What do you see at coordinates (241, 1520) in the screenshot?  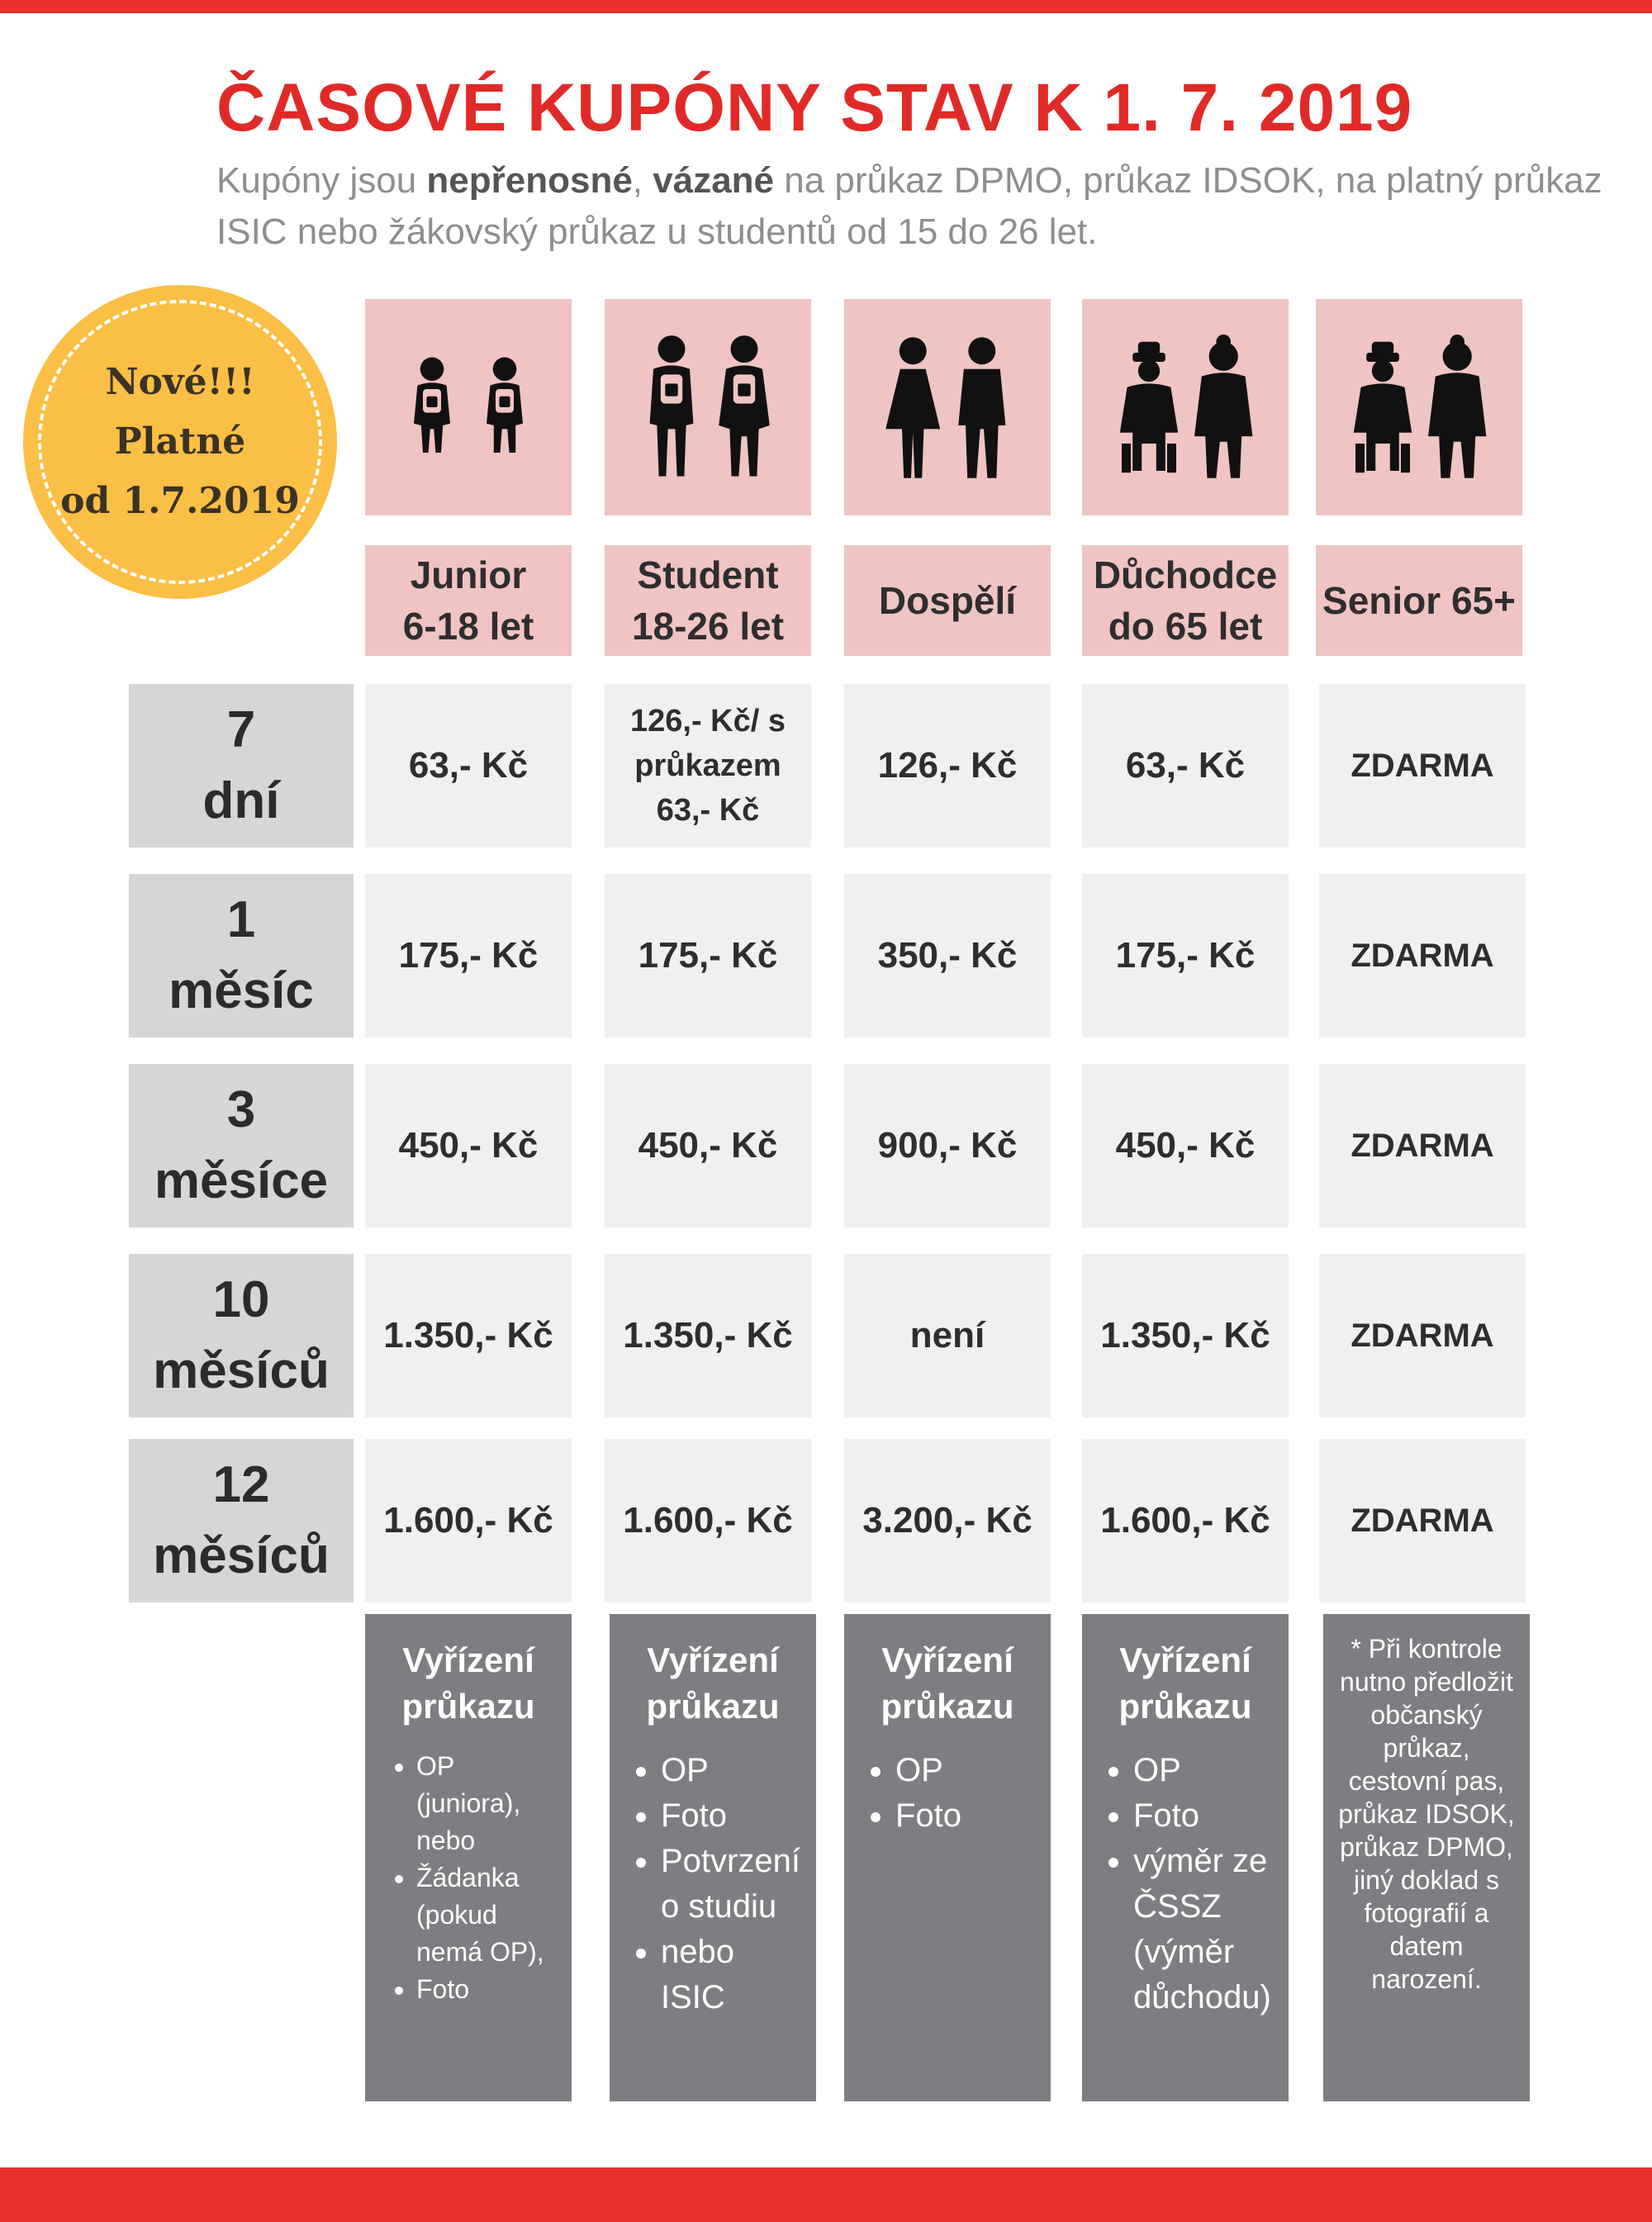 I see `row-label-12-months: 12 měsíců` at bounding box center [241, 1520].